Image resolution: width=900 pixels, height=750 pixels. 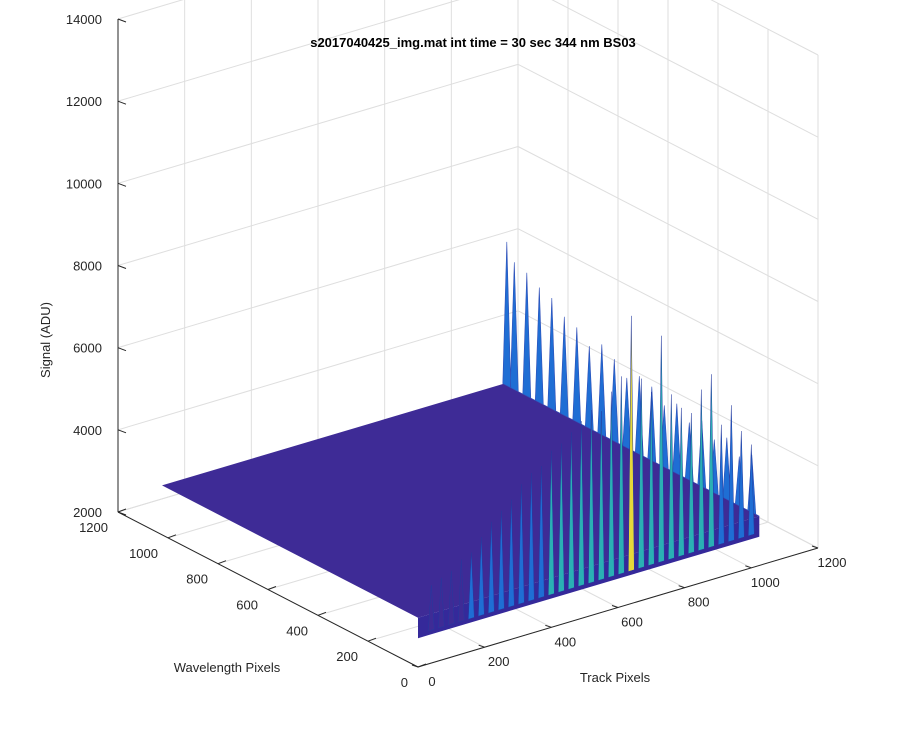 What do you see at coordinates (45, 340) in the screenshot?
I see `z-axis-title: Signal (ADU)` at bounding box center [45, 340].